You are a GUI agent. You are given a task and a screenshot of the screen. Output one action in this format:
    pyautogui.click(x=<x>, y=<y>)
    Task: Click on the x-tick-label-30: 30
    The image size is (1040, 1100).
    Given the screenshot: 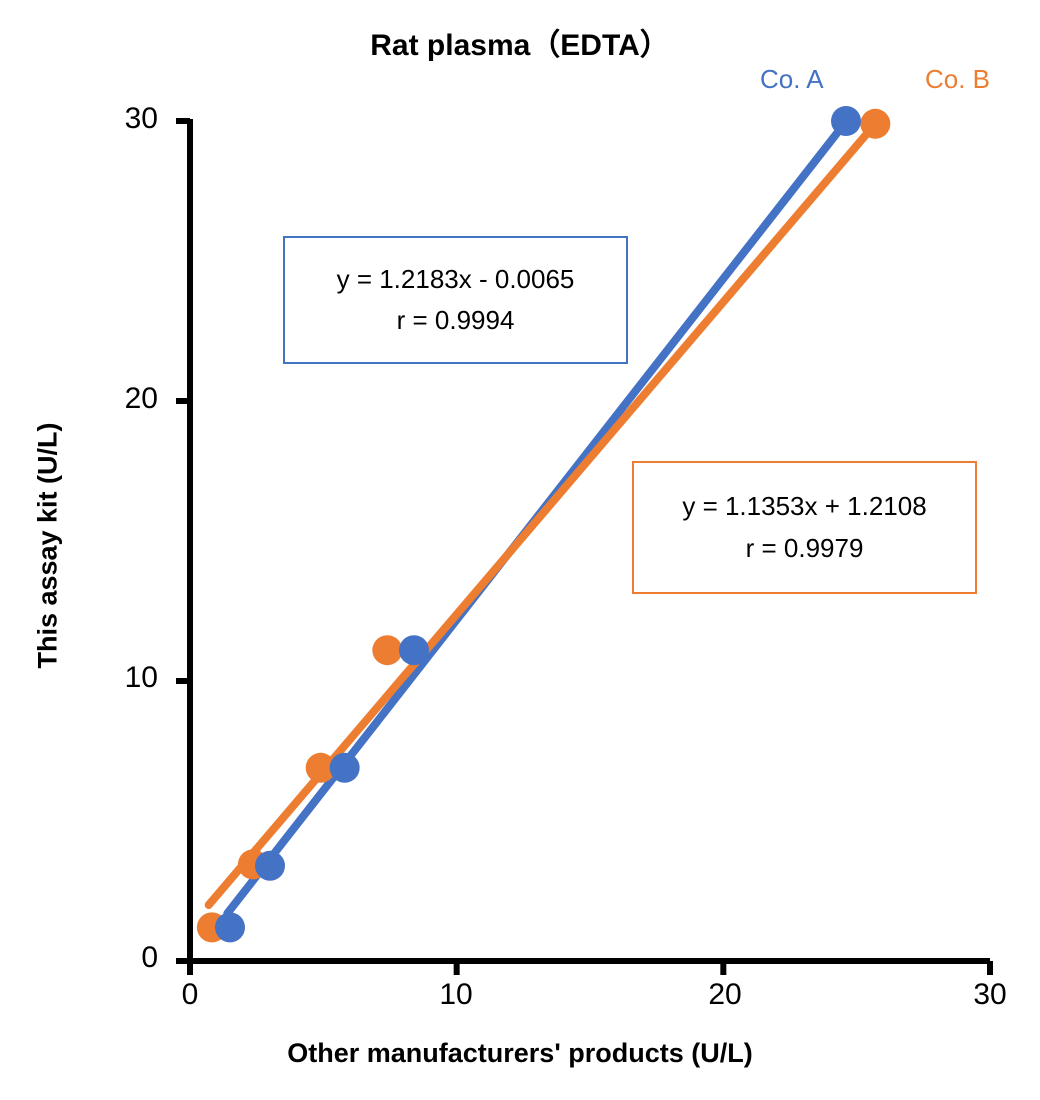 What is the action you would take?
    pyautogui.click(x=990, y=994)
    